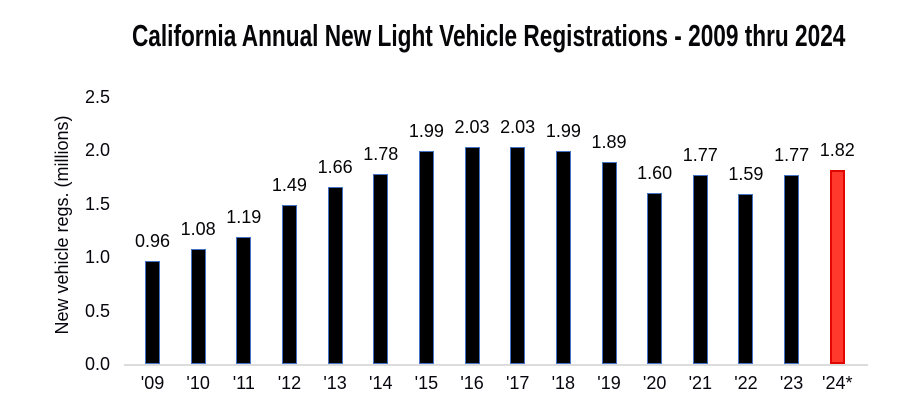  I want to click on bar-value-label: 1.78, so click(381, 153).